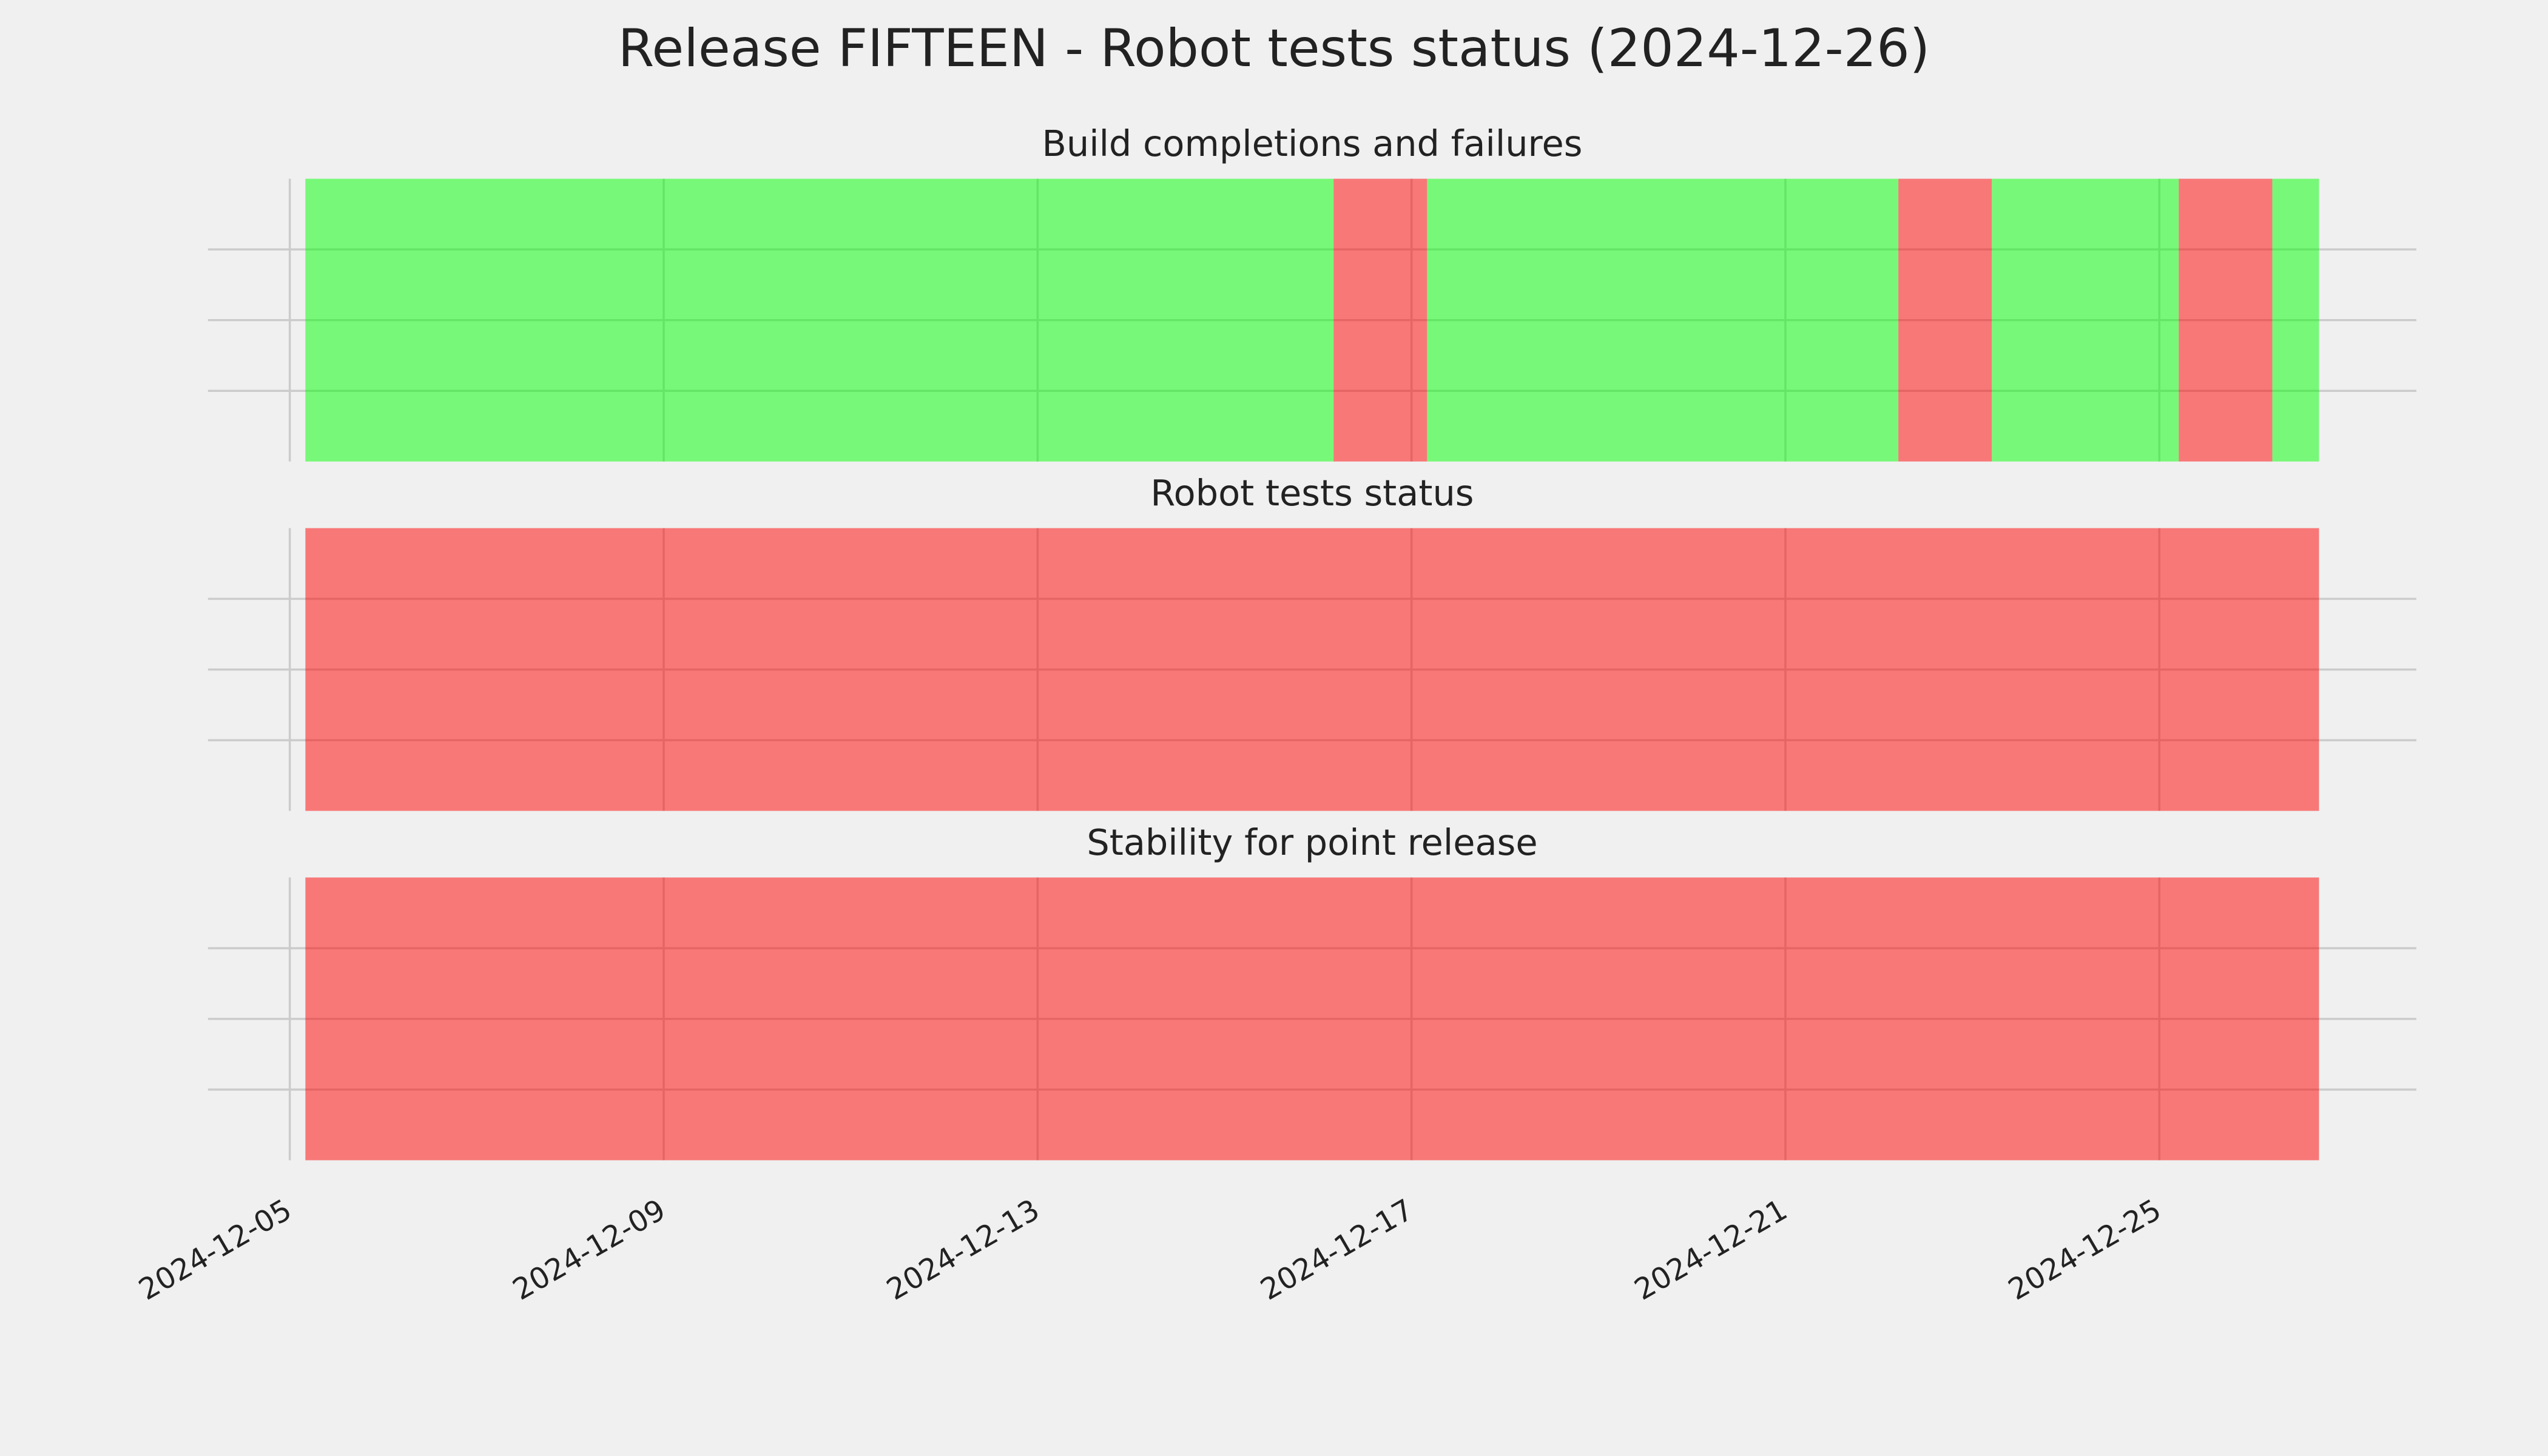 The height and width of the screenshot is (1456, 2548). Describe the element at coordinates (1312, 842) in the screenshot. I see `panel-title: Stability for point release` at that location.